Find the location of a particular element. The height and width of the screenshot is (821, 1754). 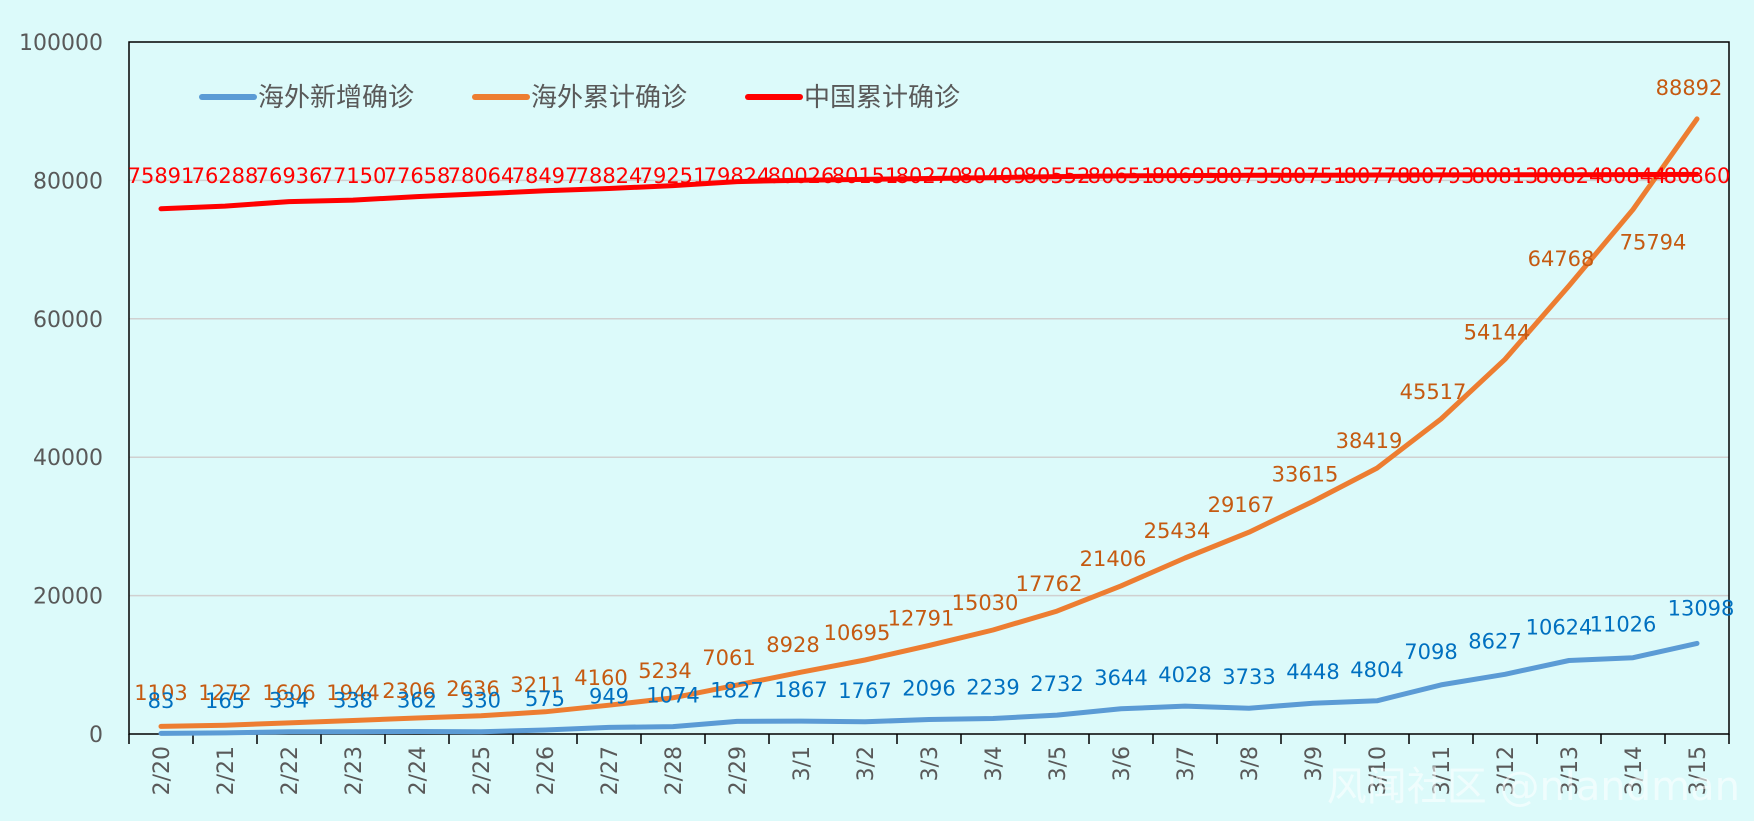

watermark: 风闻社区 @nlandman is located at coordinates (1533, 787).